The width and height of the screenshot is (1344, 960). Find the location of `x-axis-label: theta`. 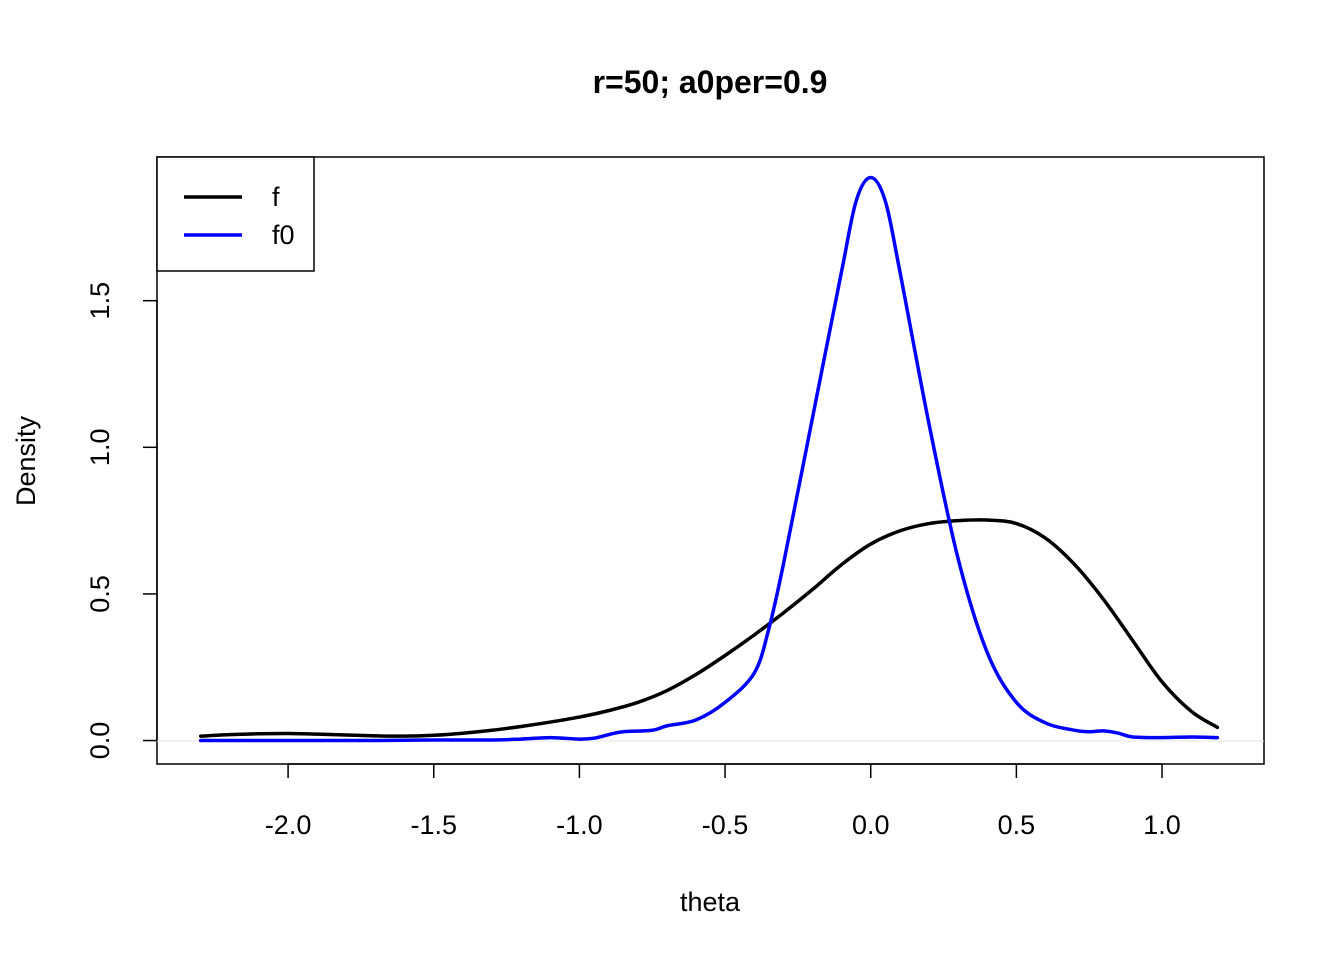

x-axis-label: theta is located at coordinates (710, 902).